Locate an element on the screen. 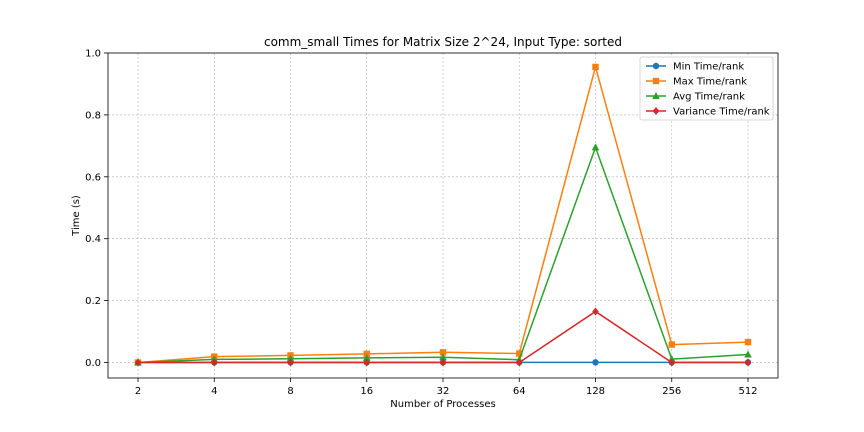  x-tick-label: 512 is located at coordinates (747, 391).